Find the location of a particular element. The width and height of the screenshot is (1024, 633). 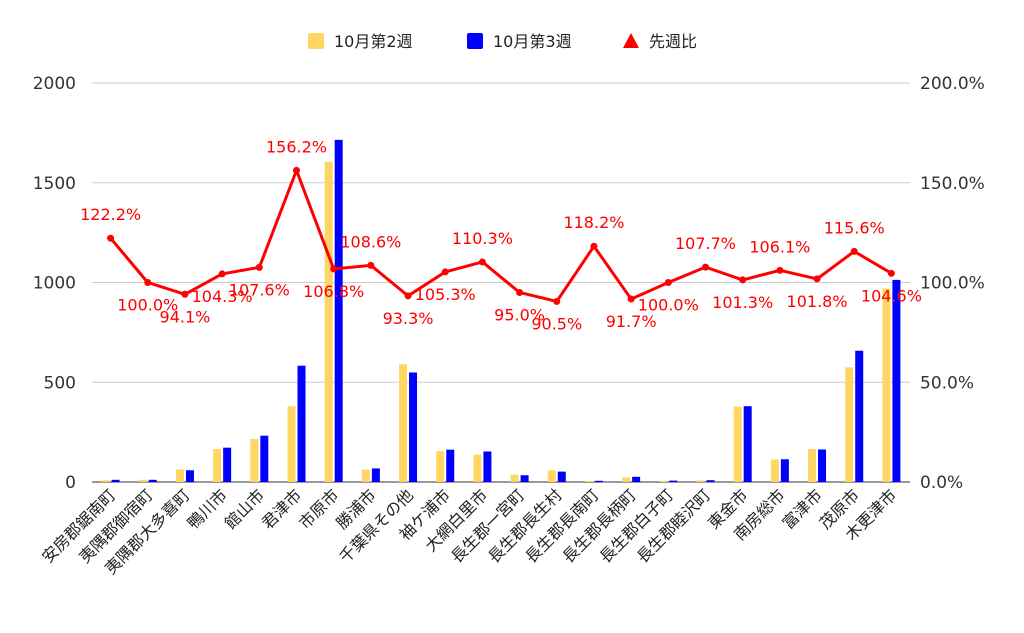

legend-item: 10月第3週 is located at coordinates (519, 41).